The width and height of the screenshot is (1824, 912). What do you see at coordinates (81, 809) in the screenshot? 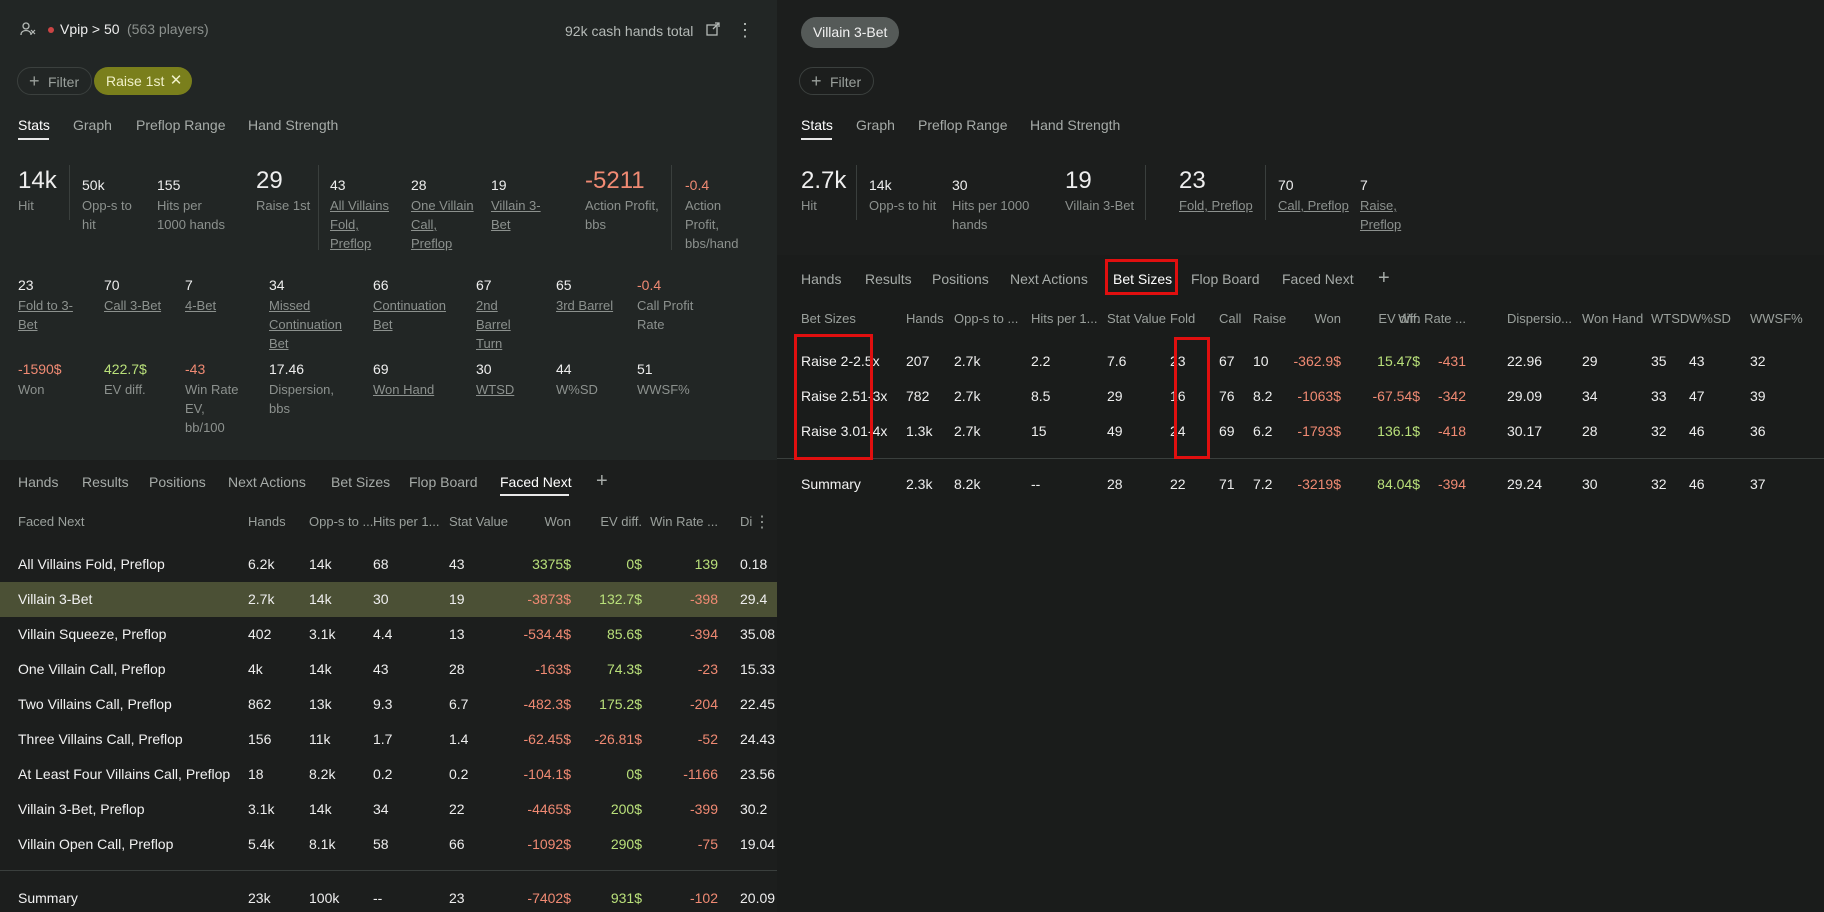
I see `table-cell: Villain 3-Bet, Preflop` at bounding box center [81, 809].